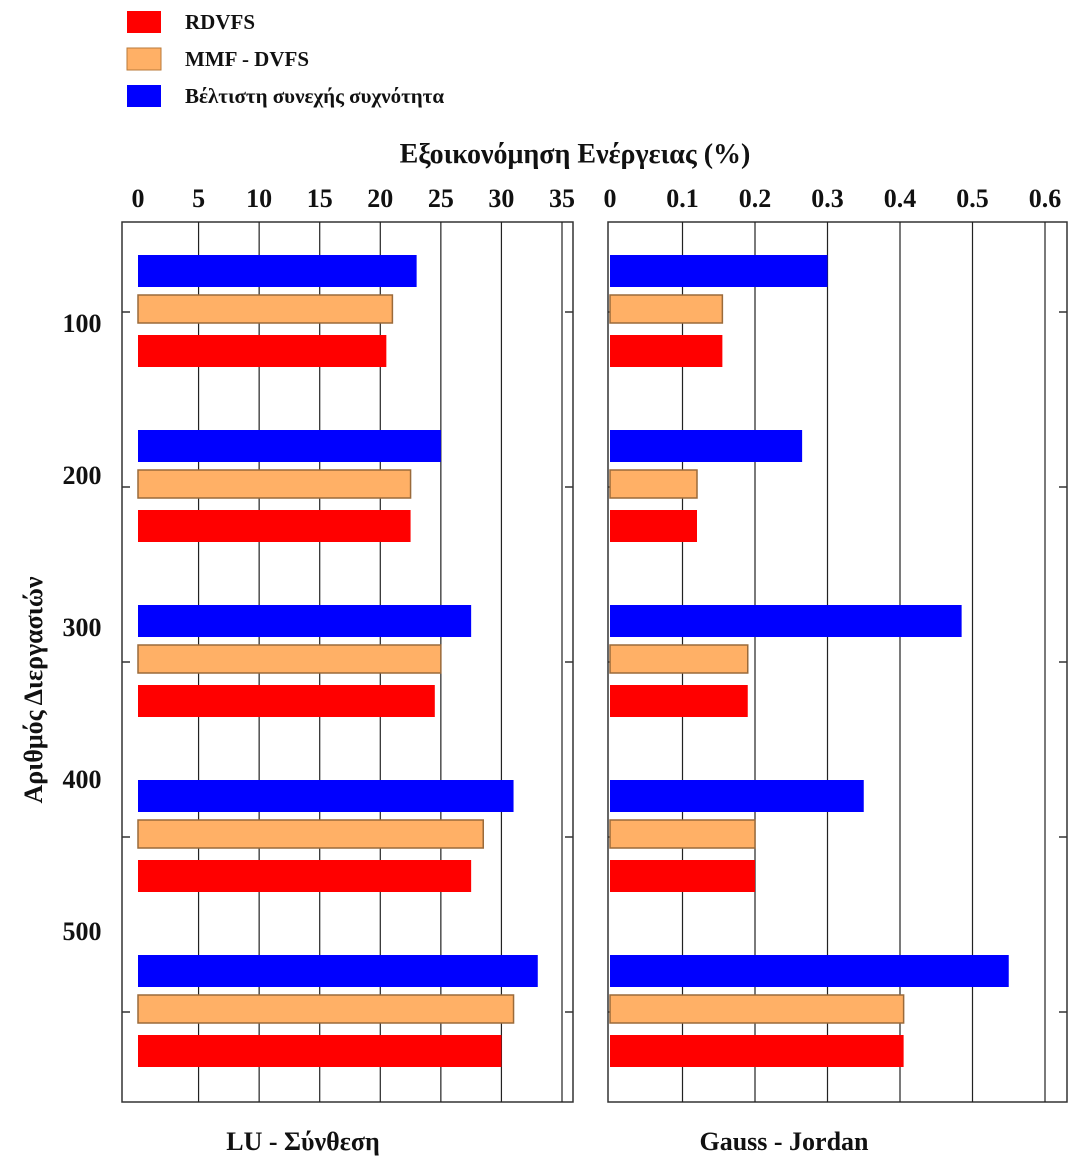 The image size is (1077, 1162). Describe the element at coordinates (314, 96) in the screenshot. I see `legend-label: Βέλτιστη συνεχής συχνότητα` at that location.